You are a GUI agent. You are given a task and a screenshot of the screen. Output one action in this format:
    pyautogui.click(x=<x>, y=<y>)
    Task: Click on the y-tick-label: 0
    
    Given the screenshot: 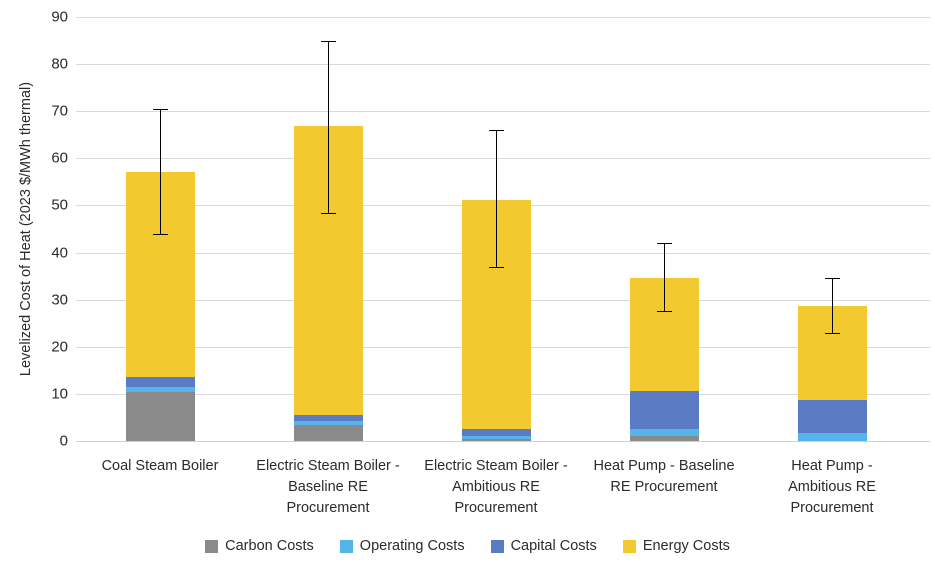 What is the action you would take?
    pyautogui.click(x=63, y=441)
    